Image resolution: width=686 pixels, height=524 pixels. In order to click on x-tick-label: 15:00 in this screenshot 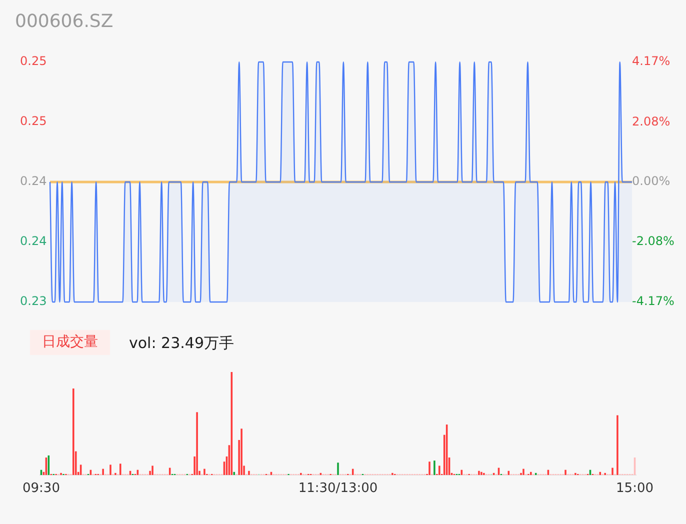, I will do `click(635, 488)`.